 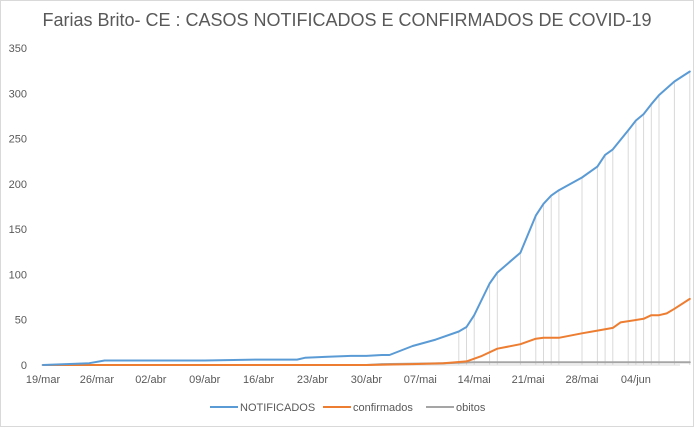 I want to click on legend: NOTIFICADOS confirmados obitos, so click(x=348, y=408).